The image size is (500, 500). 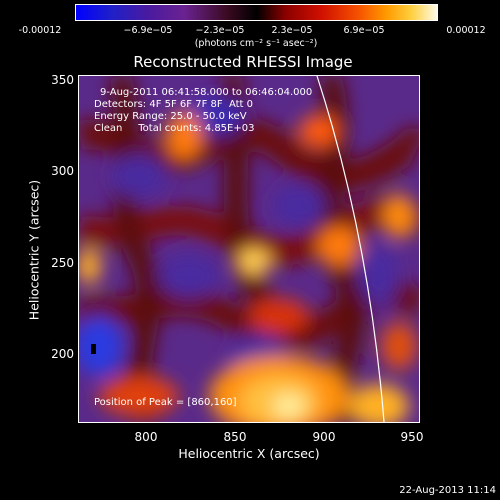 What do you see at coordinates (165, 402) in the screenshot?
I see `peak-position-text: Position of Peak = [860,160]` at bounding box center [165, 402].